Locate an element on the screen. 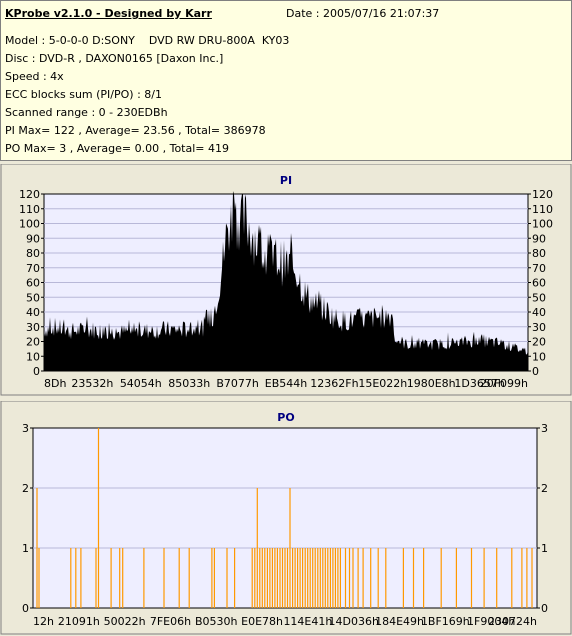  pi-chart-title: PI is located at coordinates (286, 180).